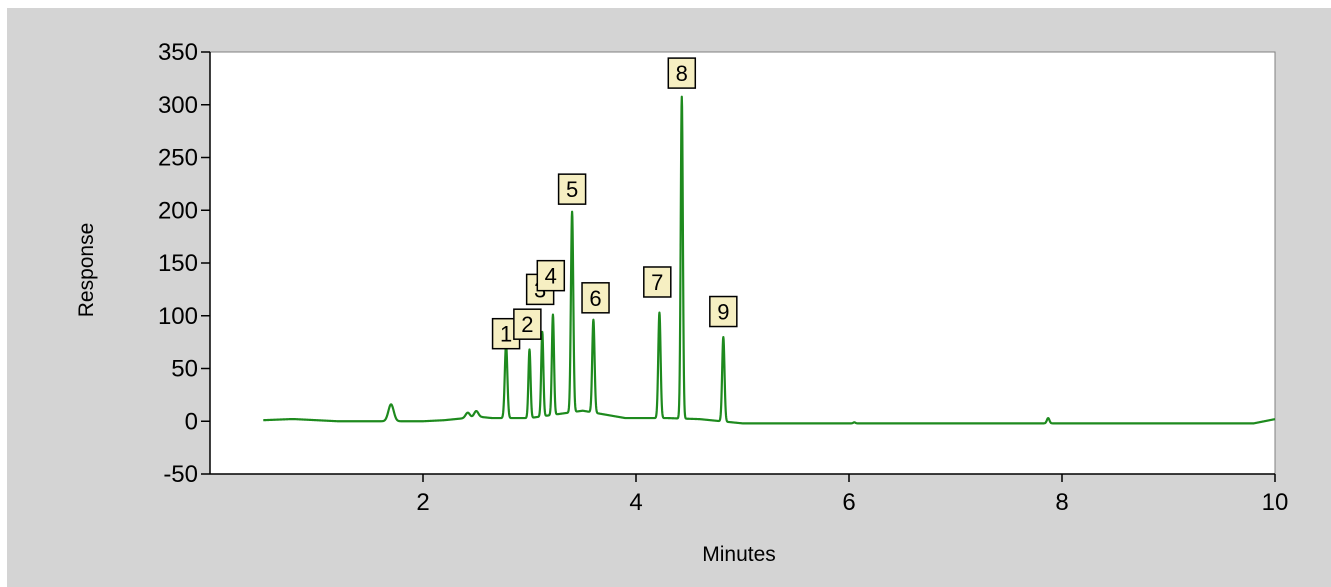  What do you see at coordinates (191, 421) in the screenshot?
I see `y-tick-label: 0` at bounding box center [191, 421].